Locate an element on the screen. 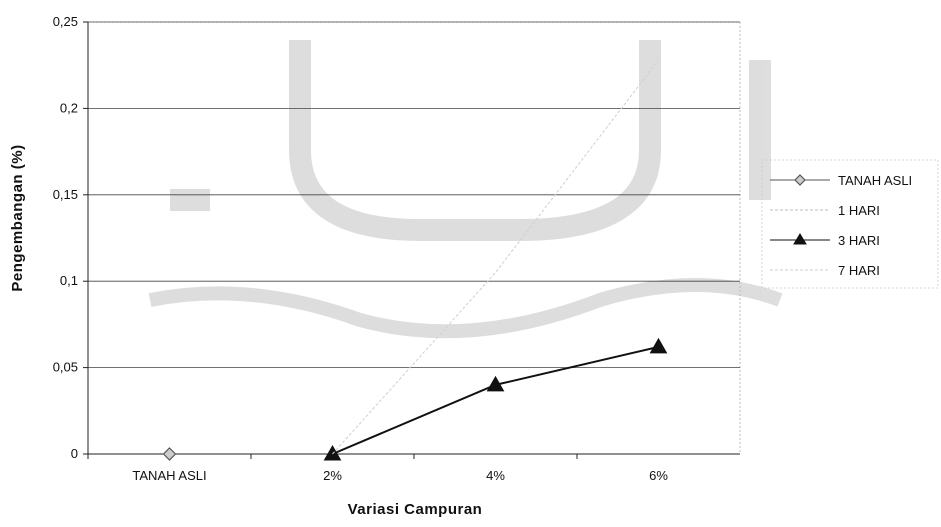 The width and height of the screenshot is (941, 527). legend: TANAH ASLI 1 HARI 3 HARI 7 HARI is located at coordinates (850, 224).